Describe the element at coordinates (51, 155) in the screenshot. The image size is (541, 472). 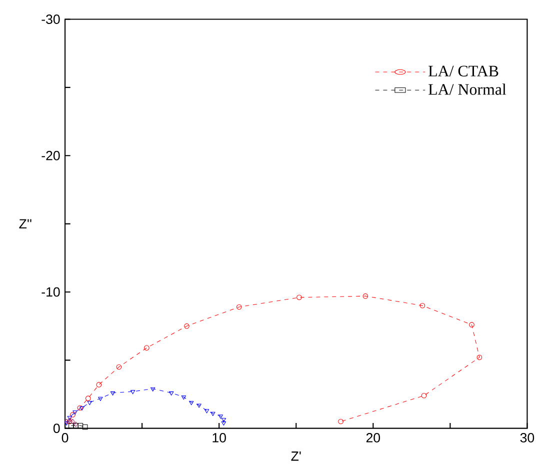
I see `y-tick-label: -20` at that location.